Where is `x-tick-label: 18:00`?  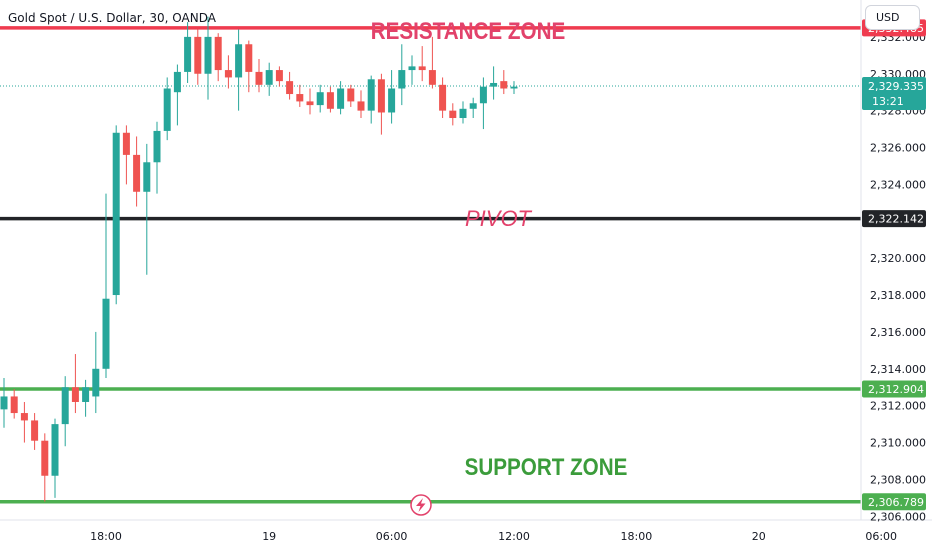
x-tick-label: 18:00 is located at coordinates (637, 536).